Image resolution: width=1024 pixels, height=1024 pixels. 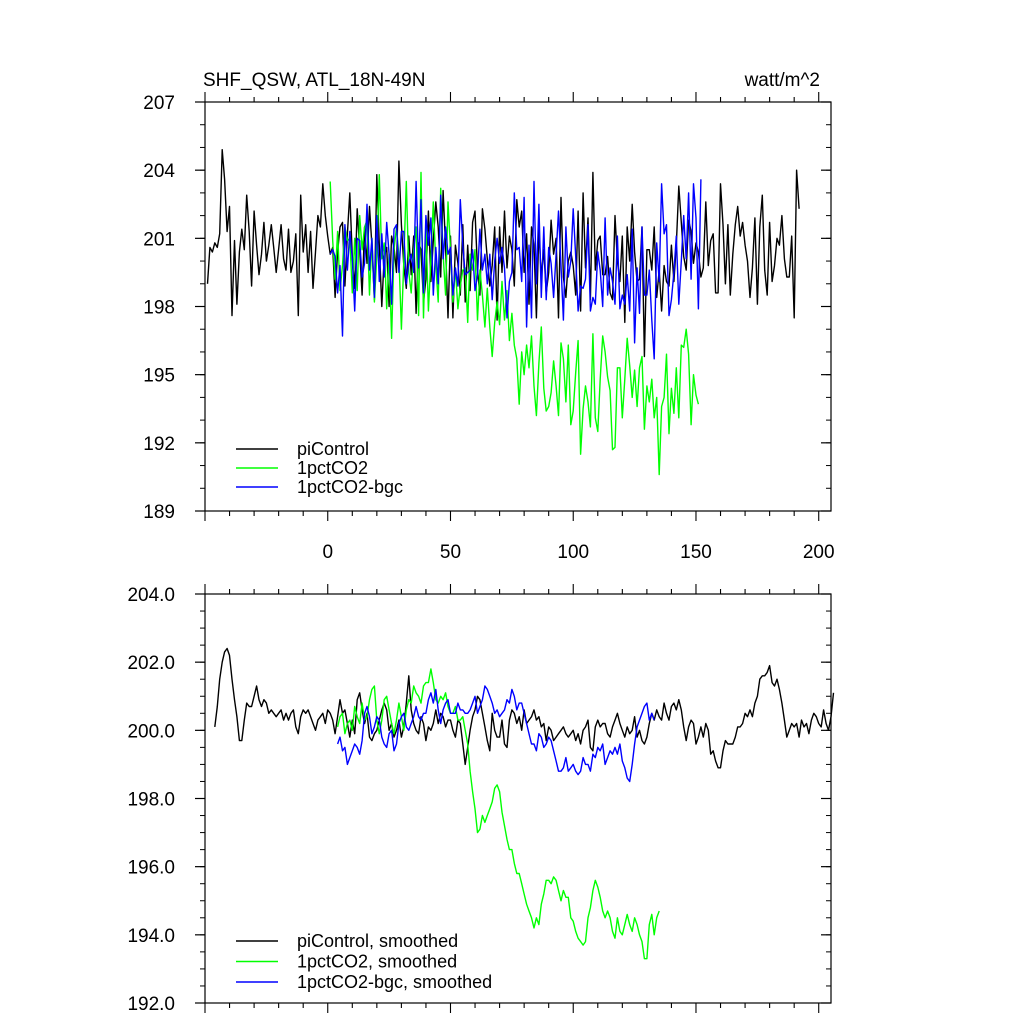 What do you see at coordinates (151, 800) in the screenshot?
I see `bot-y-tick-label: 198.0` at bounding box center [151, 800].